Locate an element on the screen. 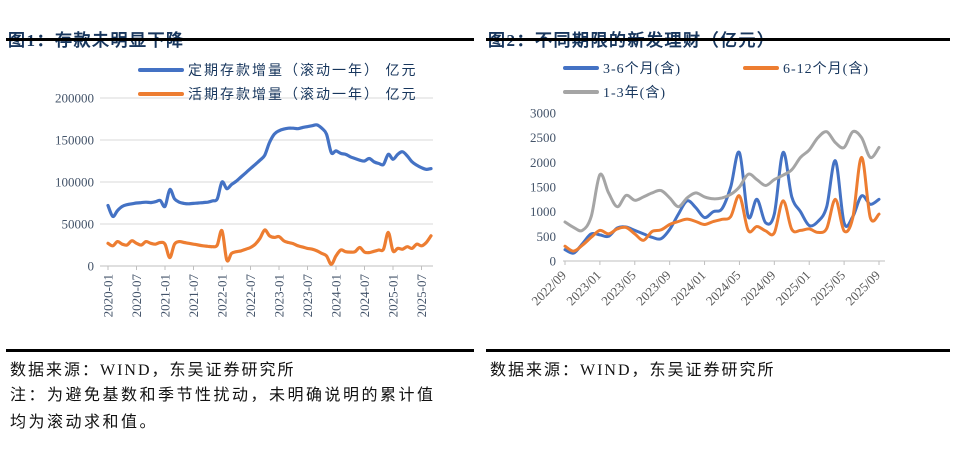  x-tick-label: 2025/09 is located at coordinates (862, 288).